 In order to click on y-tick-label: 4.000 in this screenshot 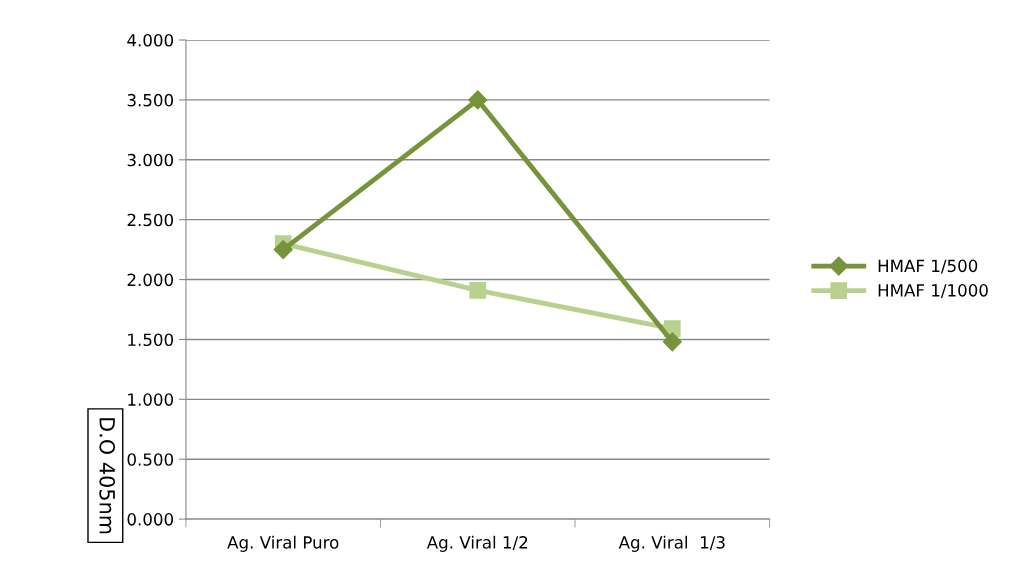, I will do `click(150, 40)`.